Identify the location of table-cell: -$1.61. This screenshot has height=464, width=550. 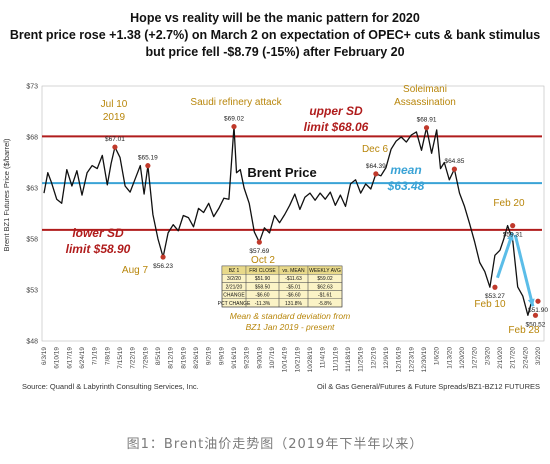
(325, 296).